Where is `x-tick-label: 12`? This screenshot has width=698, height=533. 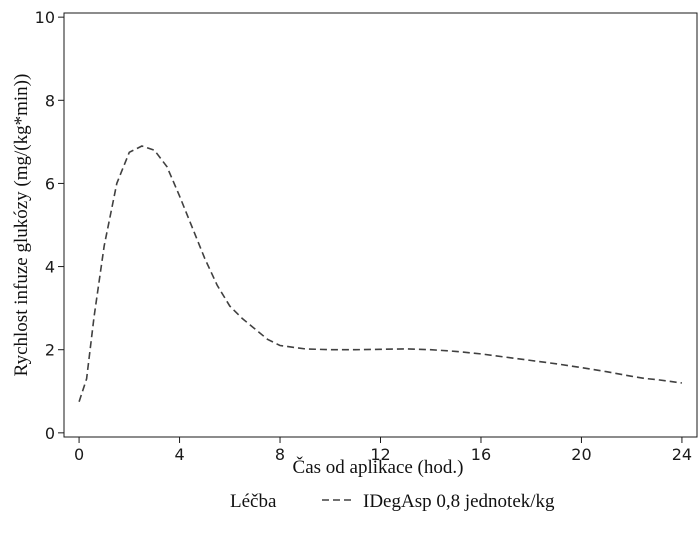 x-tick-label: 12 is located at coordinates (380, 454).